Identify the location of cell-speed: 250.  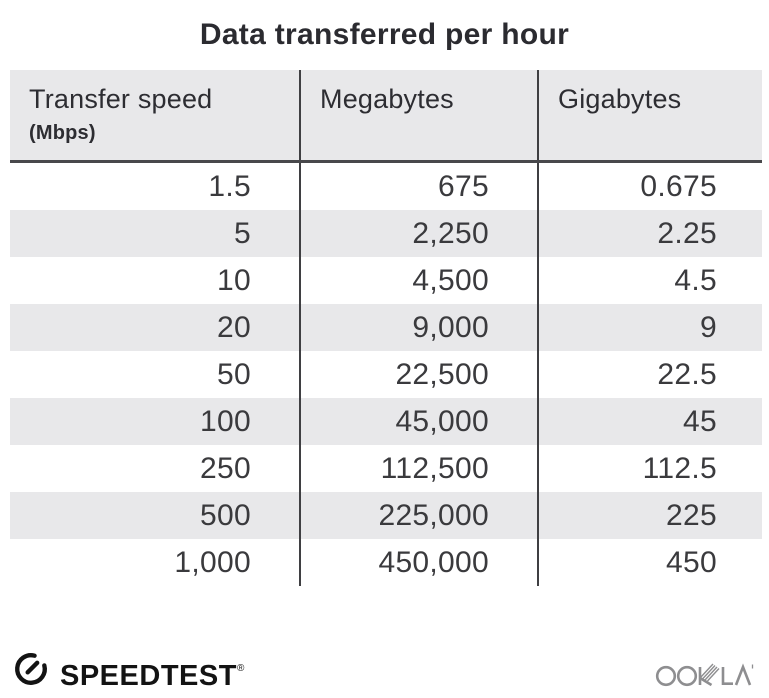
(155, 468).